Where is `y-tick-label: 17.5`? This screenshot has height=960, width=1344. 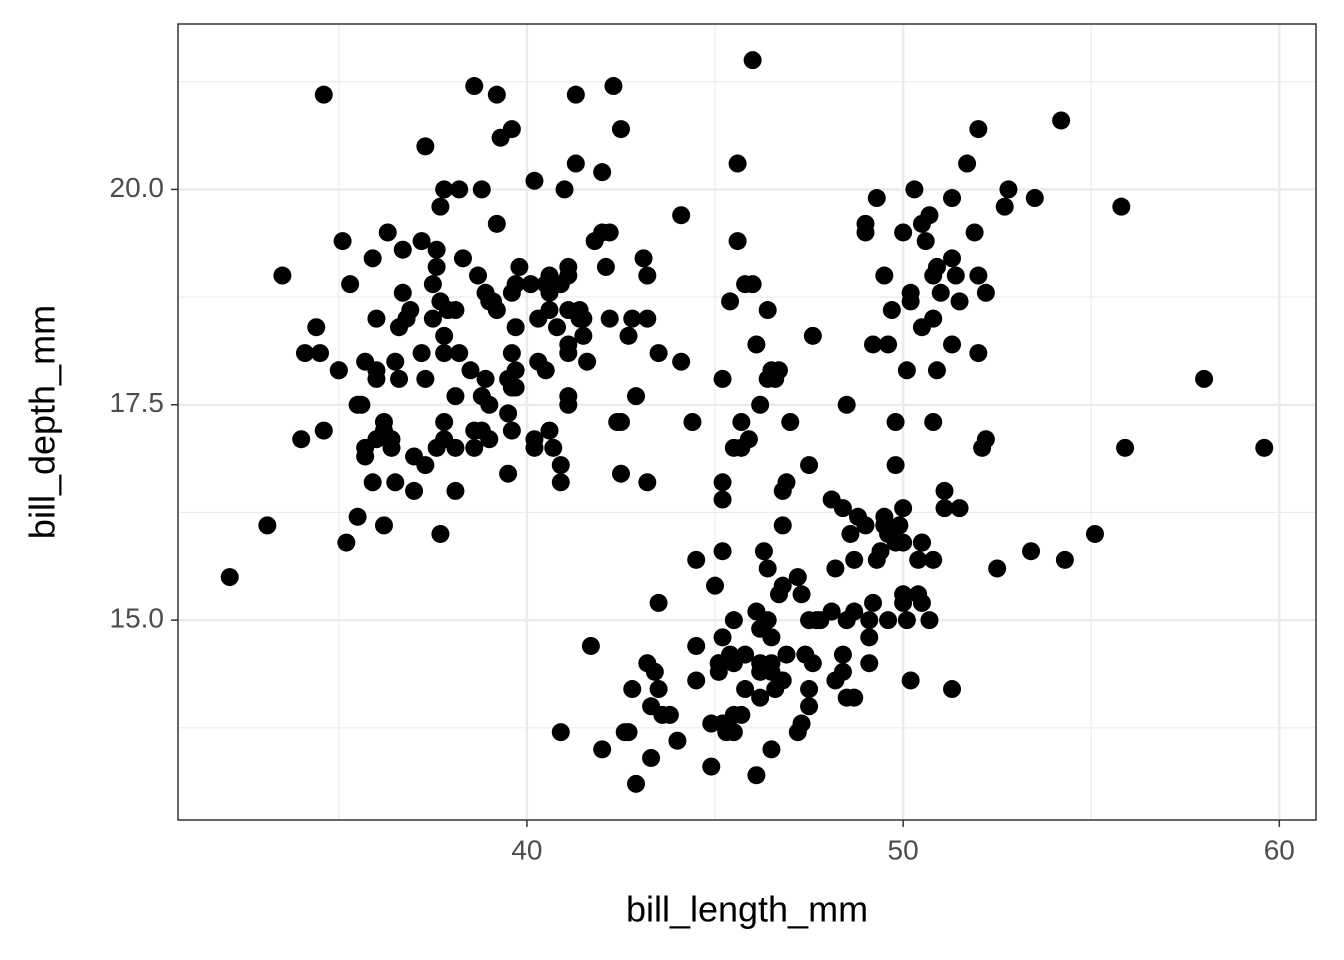 y-tick-label: 17.5 is located at coordinates (137, 402).